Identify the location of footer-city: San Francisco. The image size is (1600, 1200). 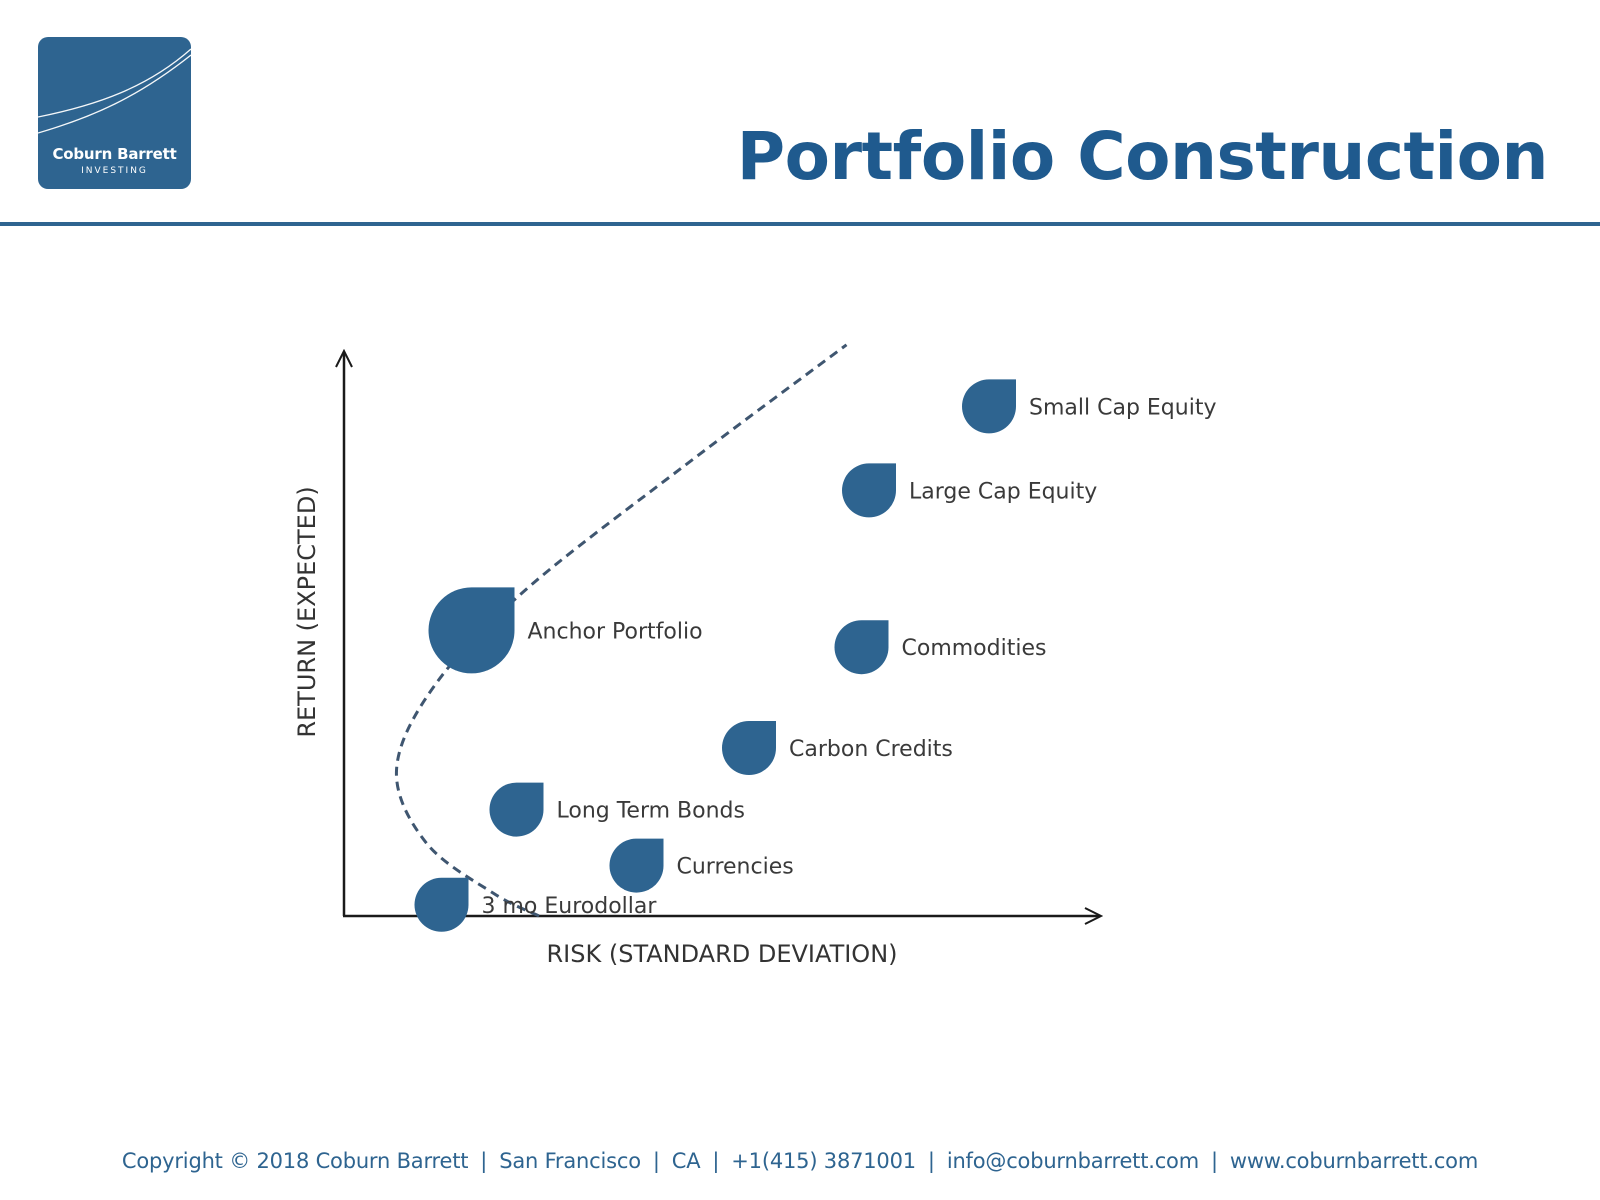
(570, 1161).